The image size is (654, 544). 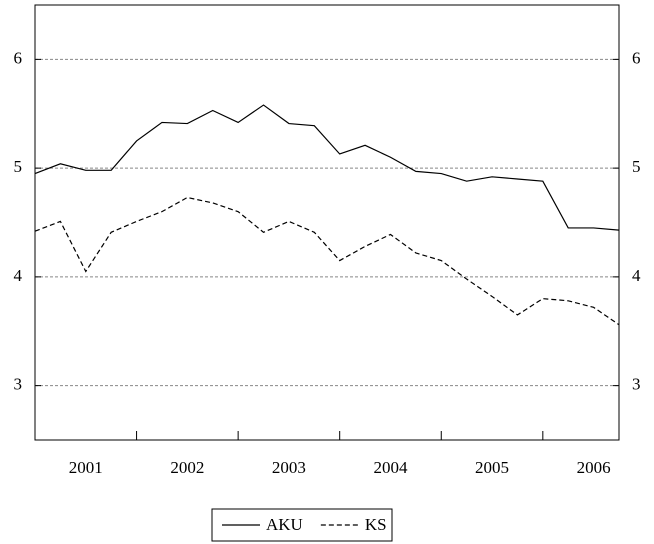 I want to click on x-tick-label: 2004, so click(x=390, y=467).